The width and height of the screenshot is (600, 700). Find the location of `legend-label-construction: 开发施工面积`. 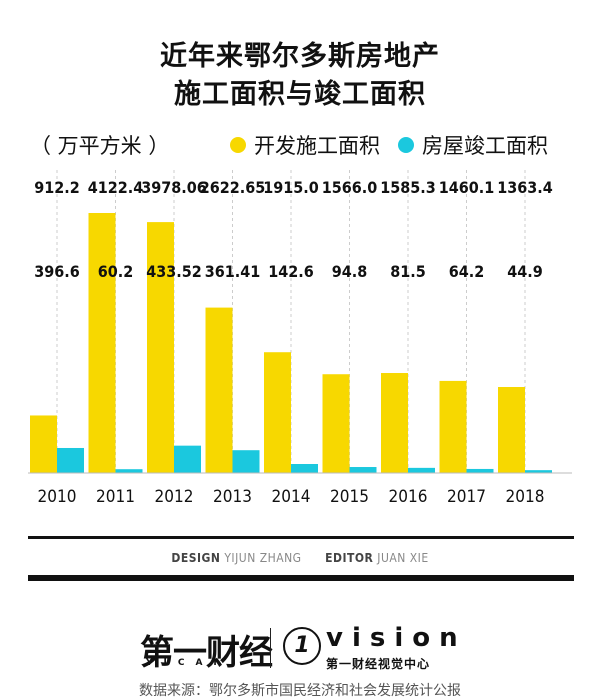

legend-label-construction: 开发施工面积 is located at coordinates (317, 146).